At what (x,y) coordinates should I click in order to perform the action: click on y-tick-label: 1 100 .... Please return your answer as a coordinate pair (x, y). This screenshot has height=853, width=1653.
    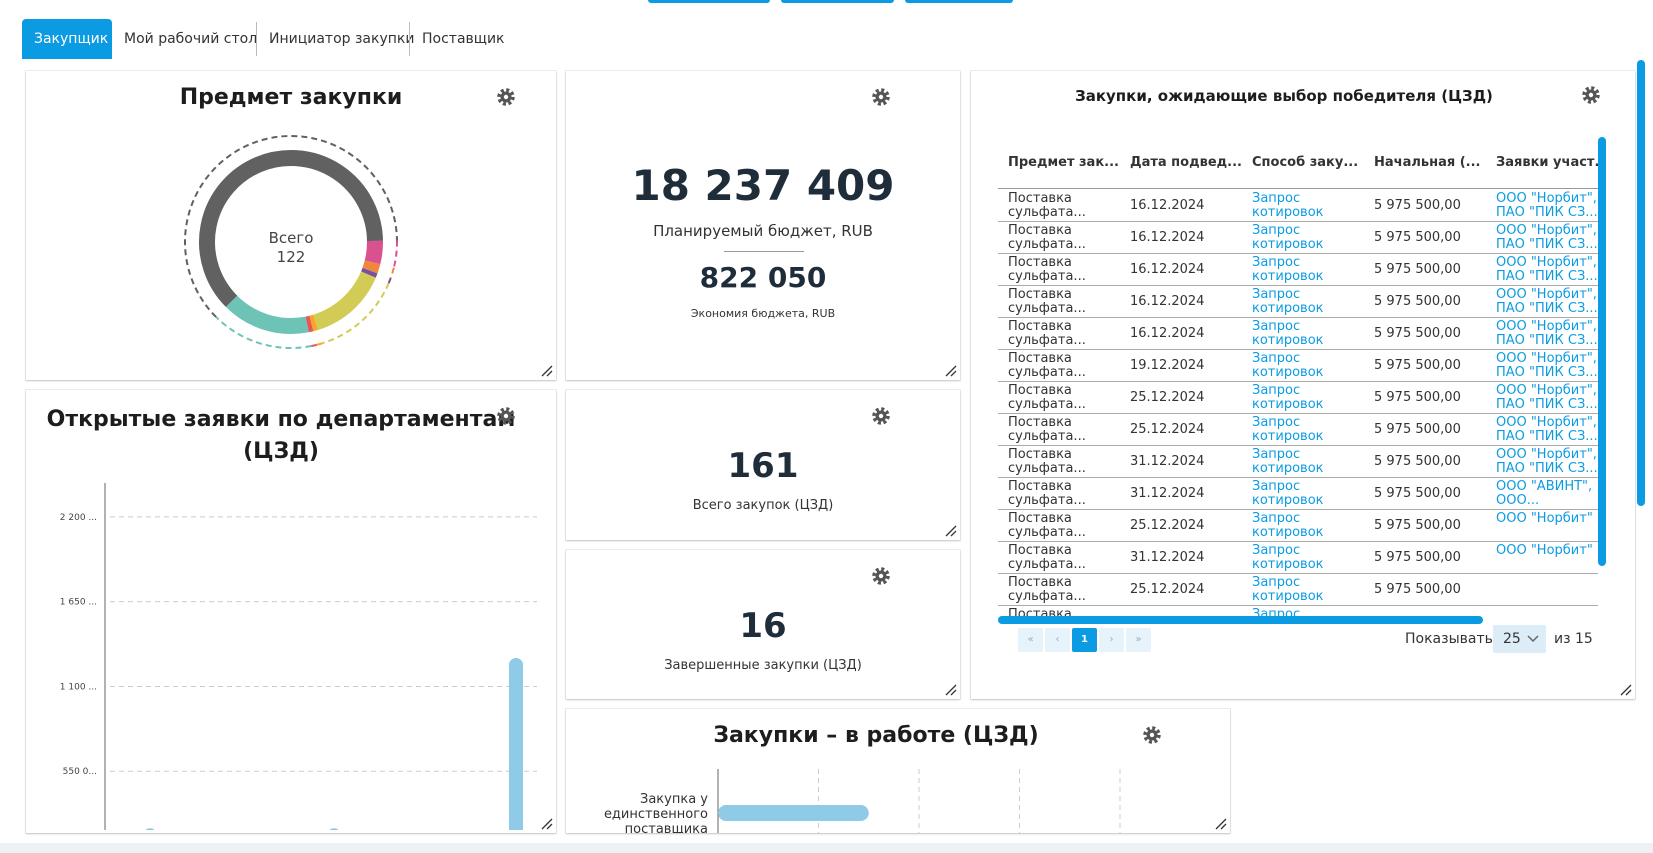
    Looking at the image, I should click on (78, 687).